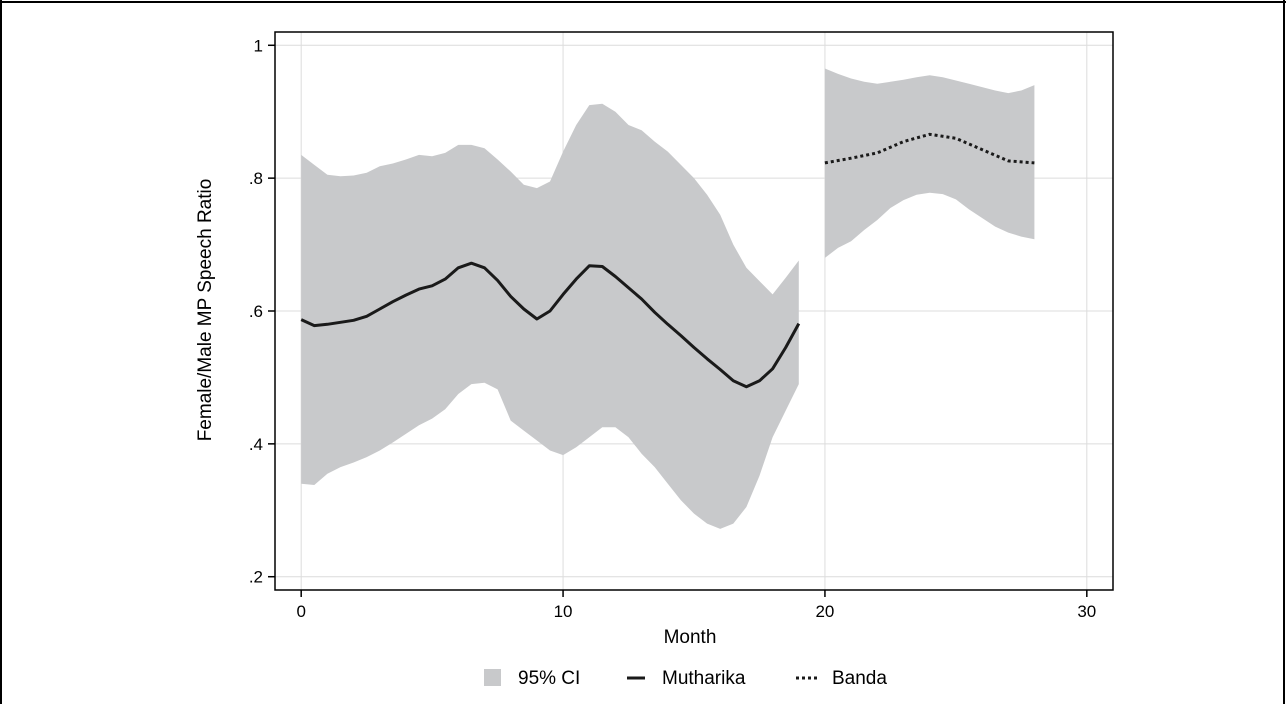  What do you see at coordinates (824, 611) in the screenshot?
I see `x-tick-label-2: 20` at bounding box center [824, 611].